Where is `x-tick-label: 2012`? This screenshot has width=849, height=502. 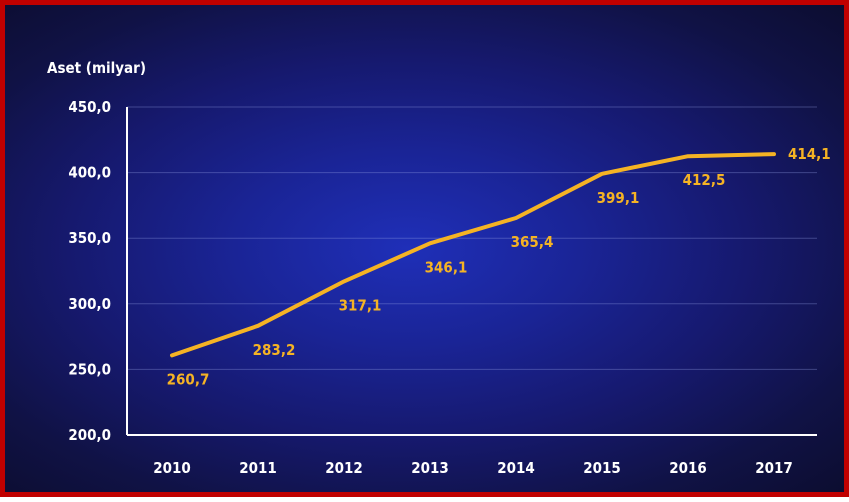
x-tick-label: 2012 is located at coordinates (344, 468).